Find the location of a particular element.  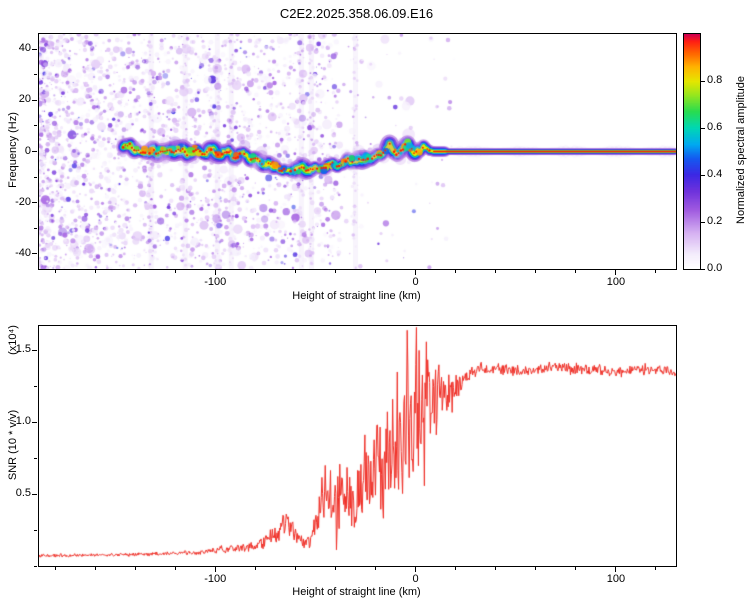

colorbar-canvas is located at coordinates (692, 151).